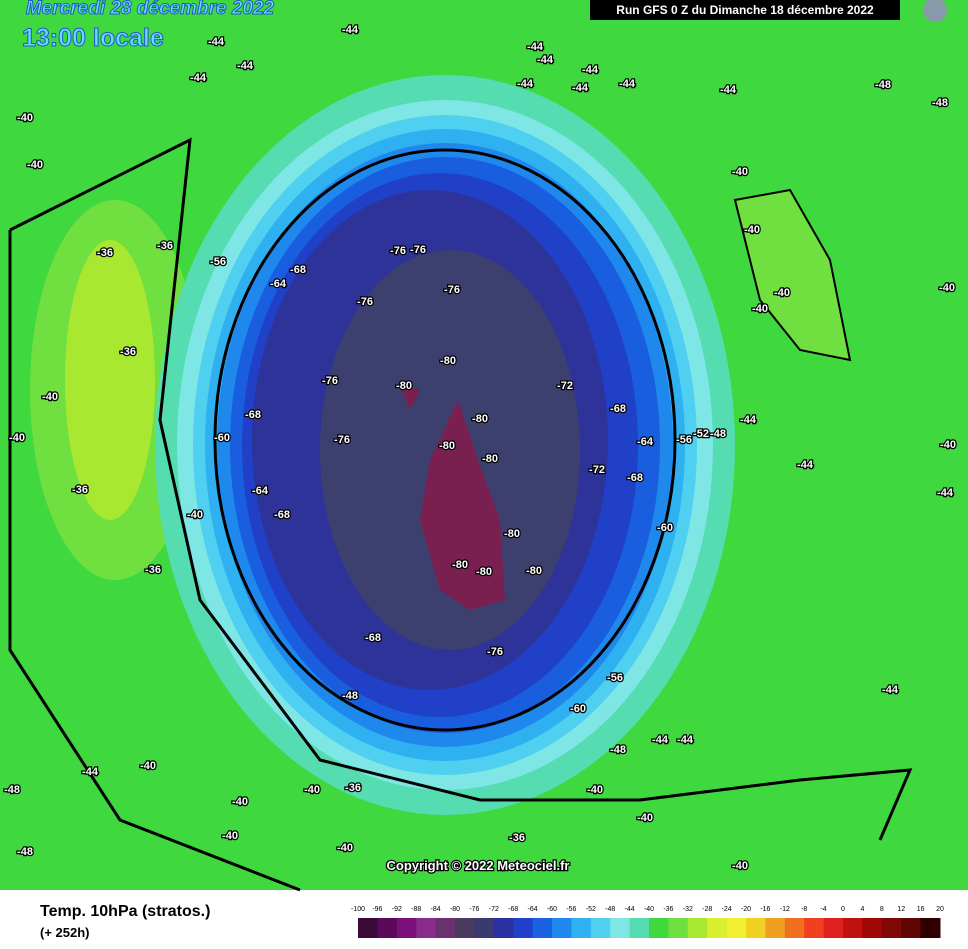 This screenshot has width=968, height=949. Describe the element at coordinates (804, 909) in the screenshot. I see `scale-tick-label: -8` at that location.